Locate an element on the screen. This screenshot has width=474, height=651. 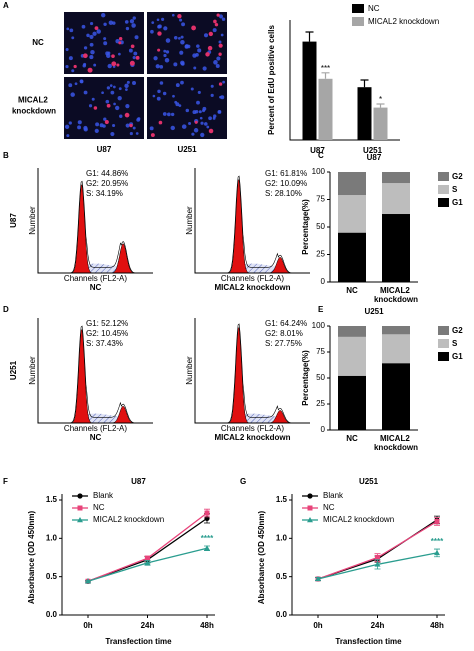
significance: **** is located at coordinates (207, 538).